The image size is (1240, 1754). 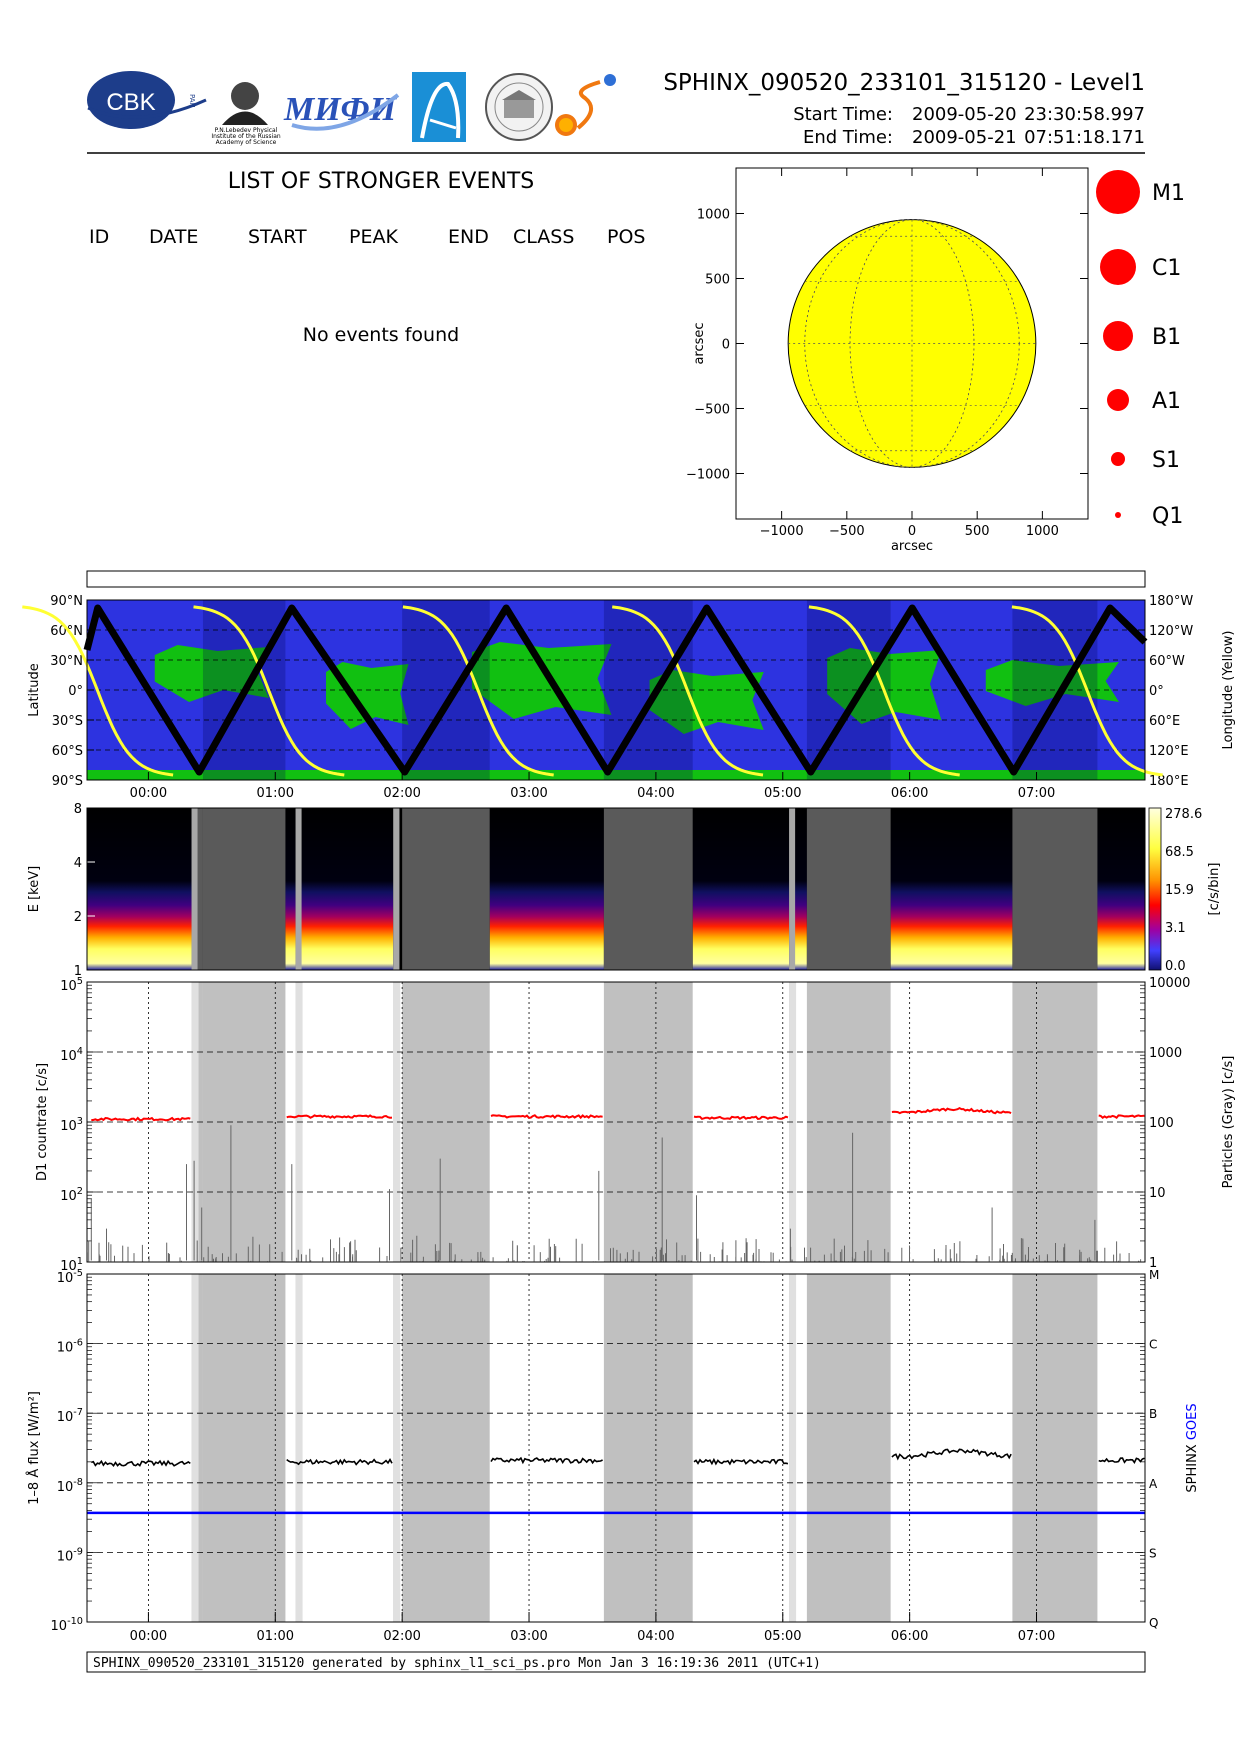 I want to click on flux-class-label: A, so click(x=1153, y=1484).